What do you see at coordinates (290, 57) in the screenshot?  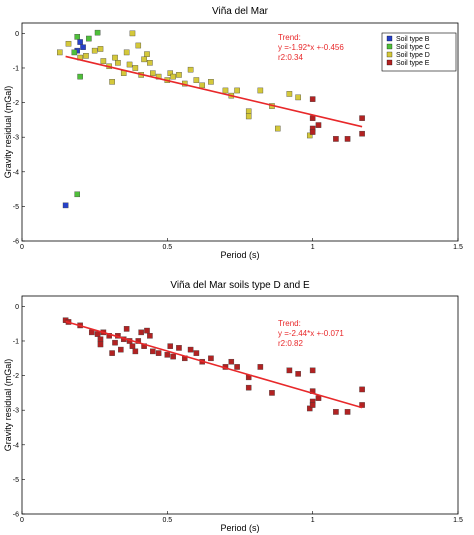 I see `chart-top-trend-r2: r2:0.34` at bounding box center [290, 57].